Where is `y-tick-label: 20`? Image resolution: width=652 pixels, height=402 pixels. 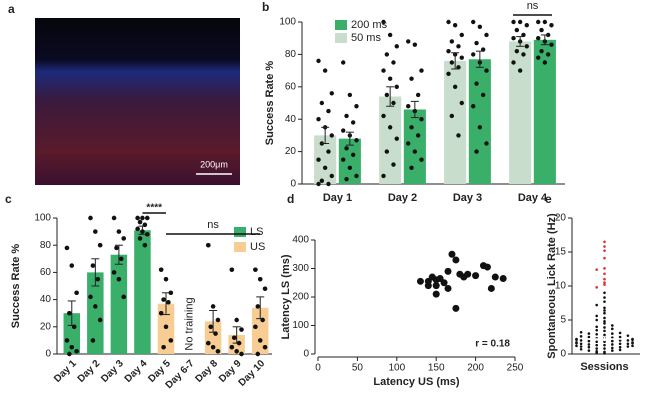 y-tick-label: 20 is located at coordinates (561, 218).